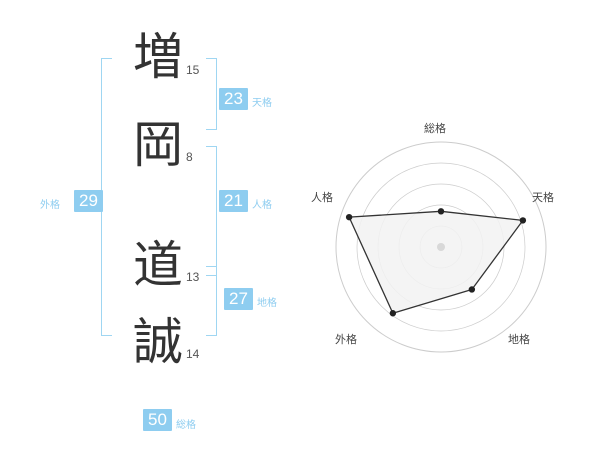 This screenshot has width=600, height=475. What do you see at coordinates (262, 103) in the screenshot?
I see `badge-tenkaku-label: 天格` at bounding box center [262, 103].